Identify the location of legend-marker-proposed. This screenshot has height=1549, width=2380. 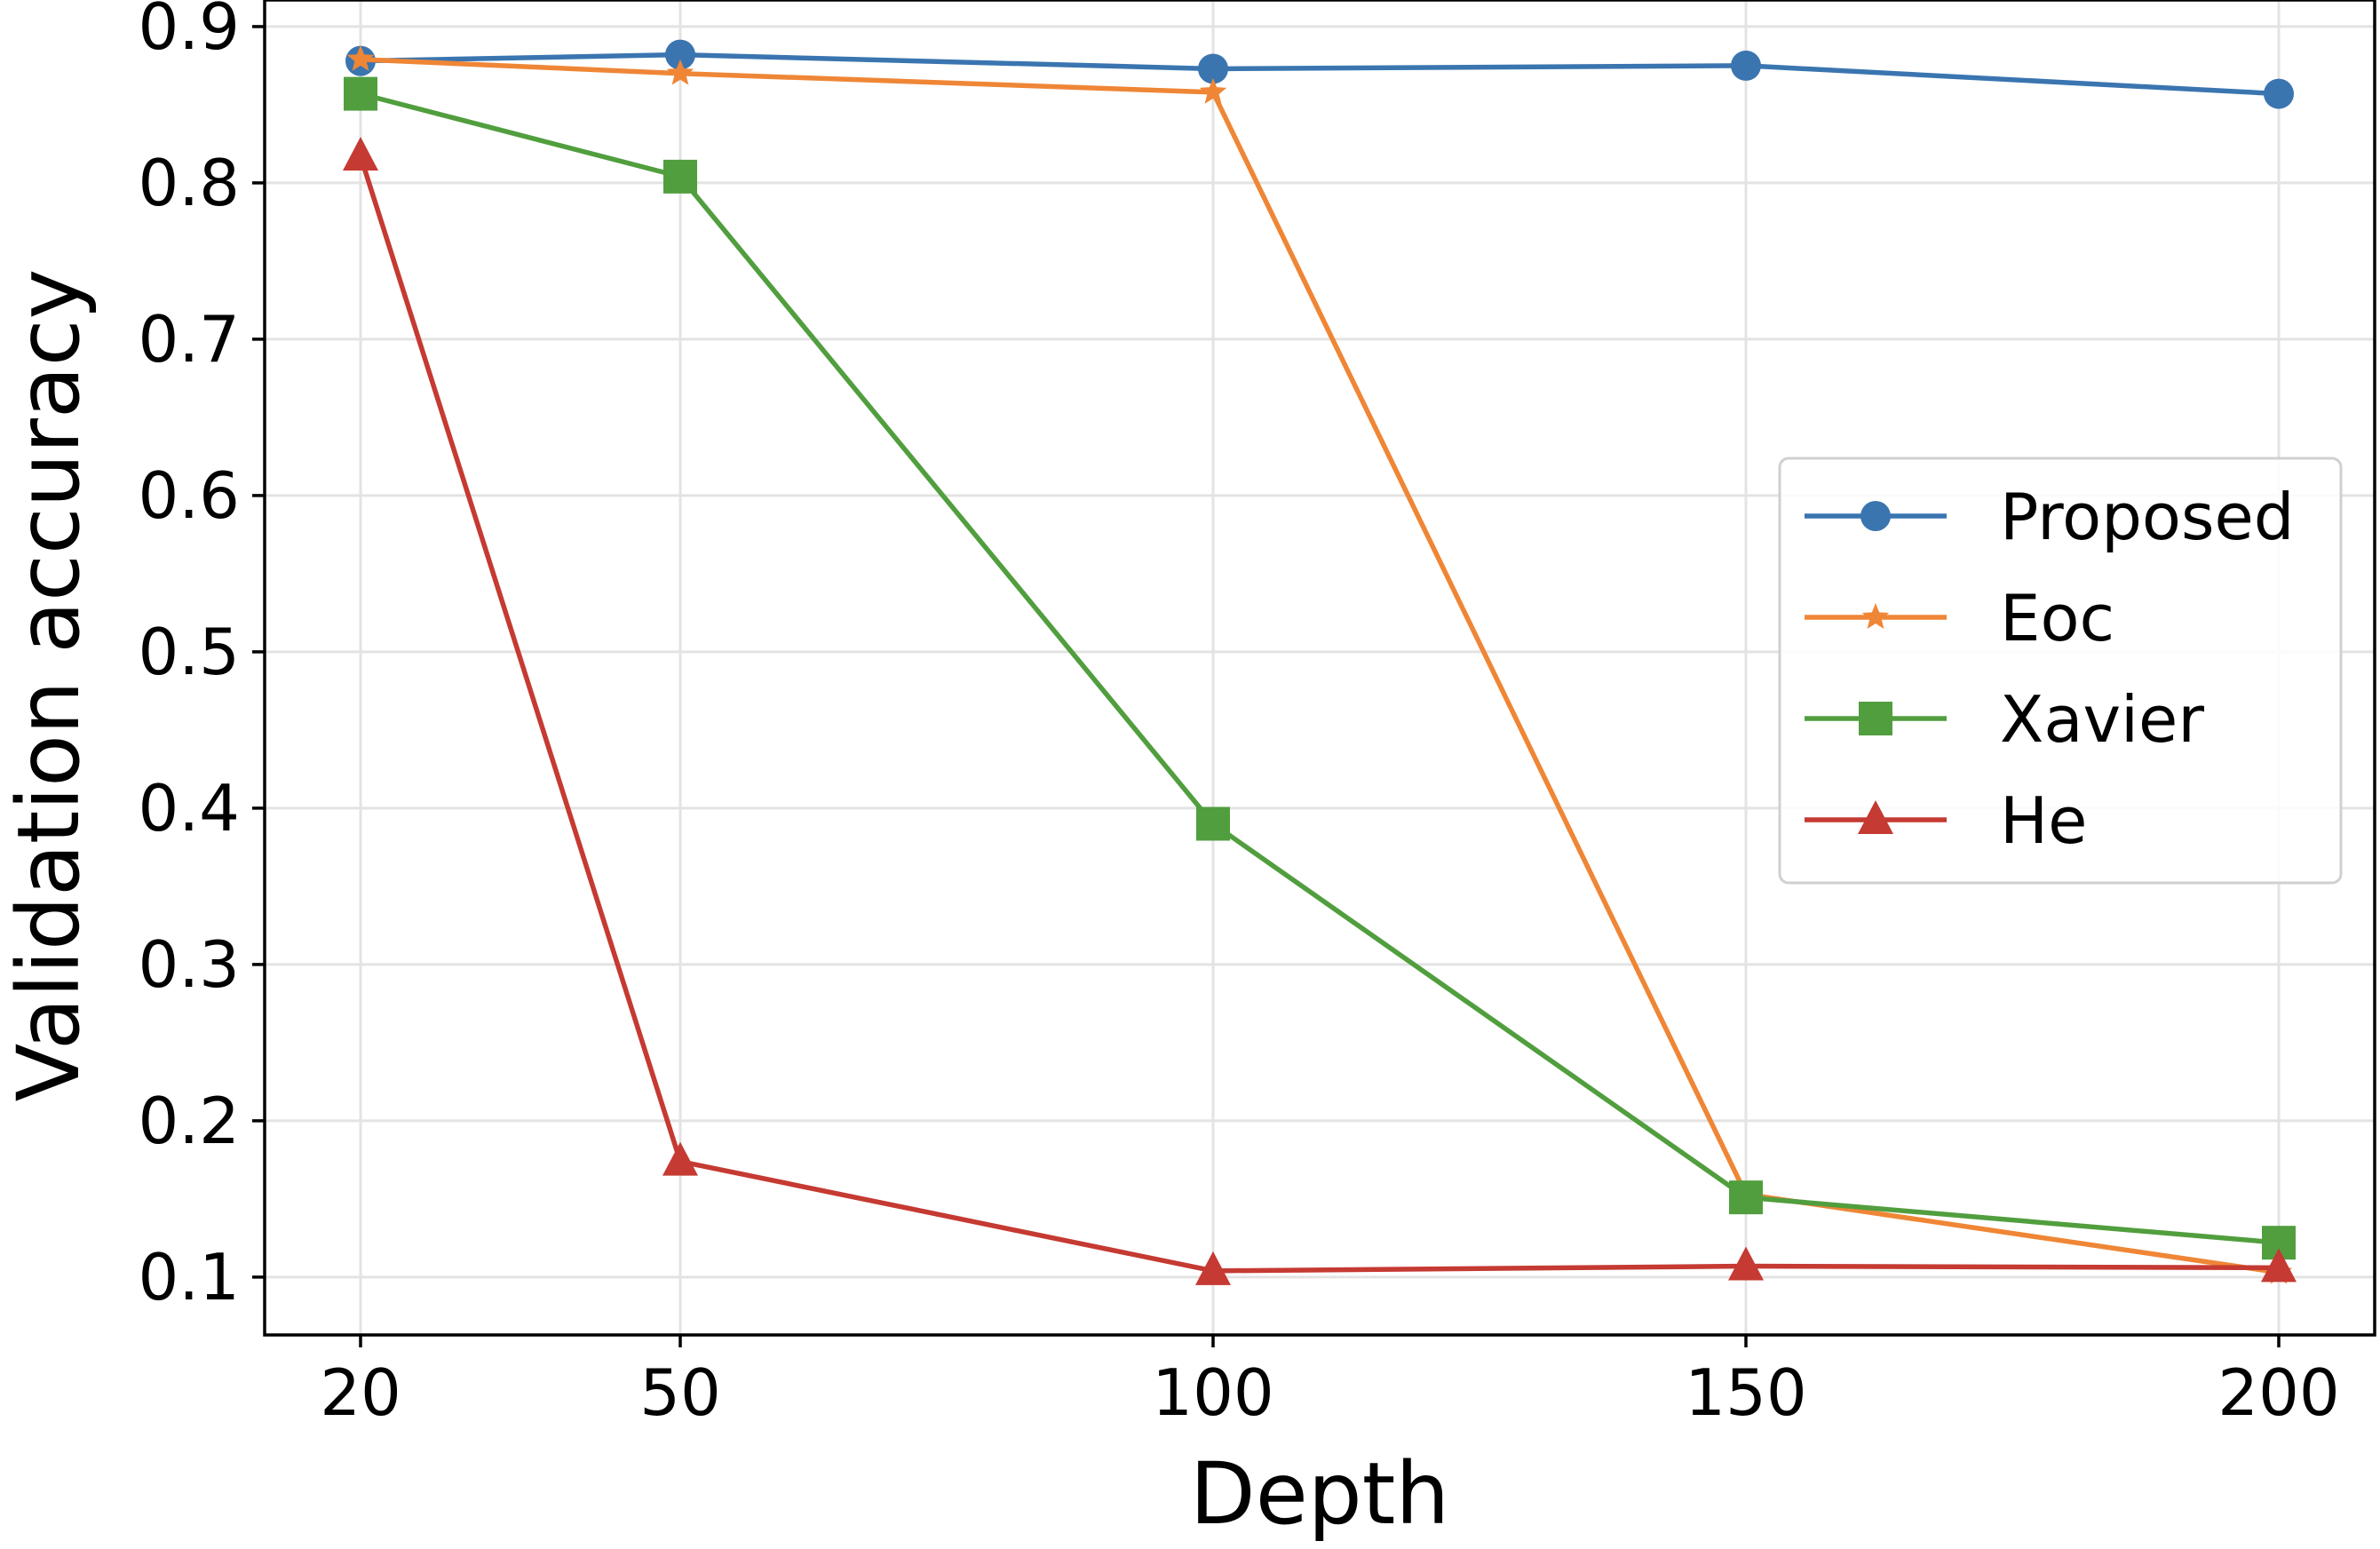
(1875, 516).